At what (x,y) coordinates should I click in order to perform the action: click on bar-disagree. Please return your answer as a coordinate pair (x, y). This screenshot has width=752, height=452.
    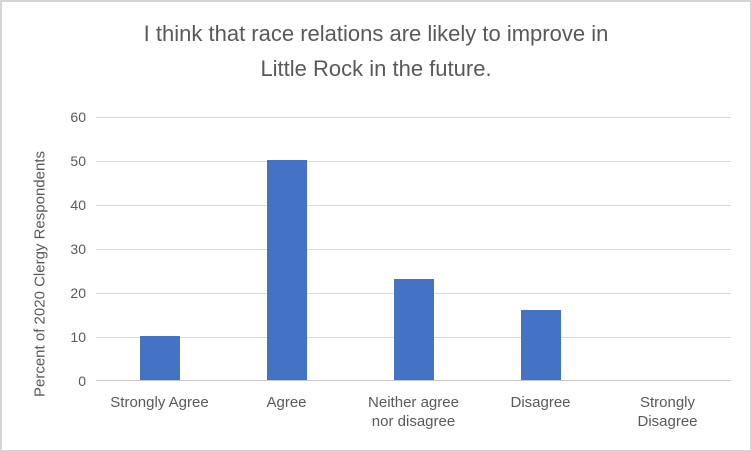
    Looking at the image, I should click on (540, 344).